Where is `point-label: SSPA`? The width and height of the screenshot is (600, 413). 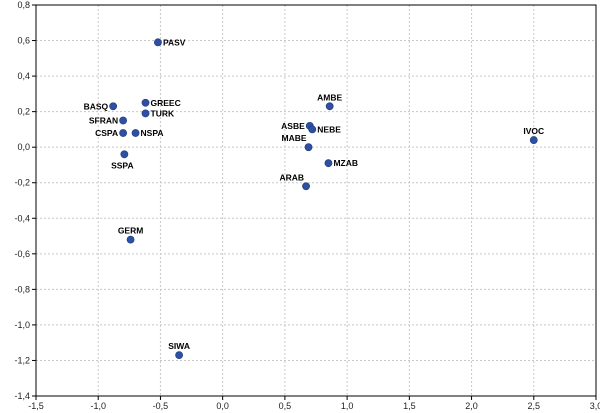
point-label: SSPA is located at coordinates (122, 165).